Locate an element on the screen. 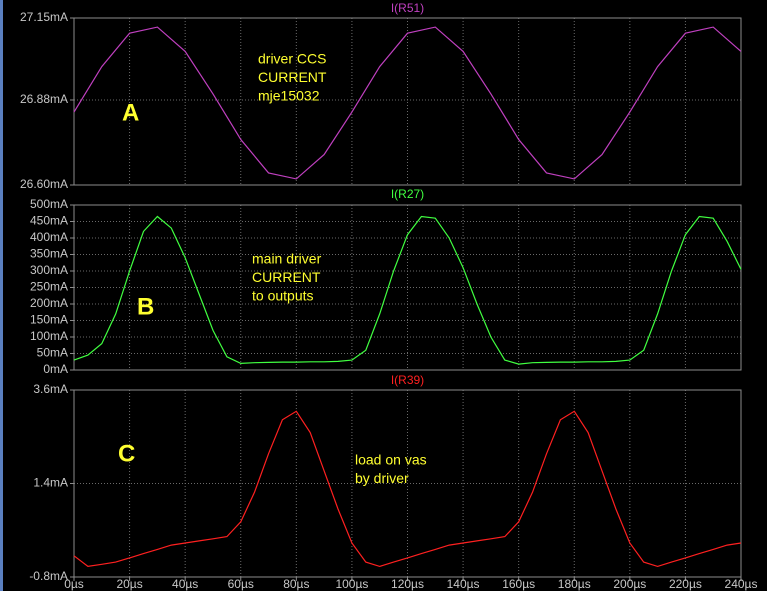  y-tick-label: 0mA is located at coordinates (55, 369).